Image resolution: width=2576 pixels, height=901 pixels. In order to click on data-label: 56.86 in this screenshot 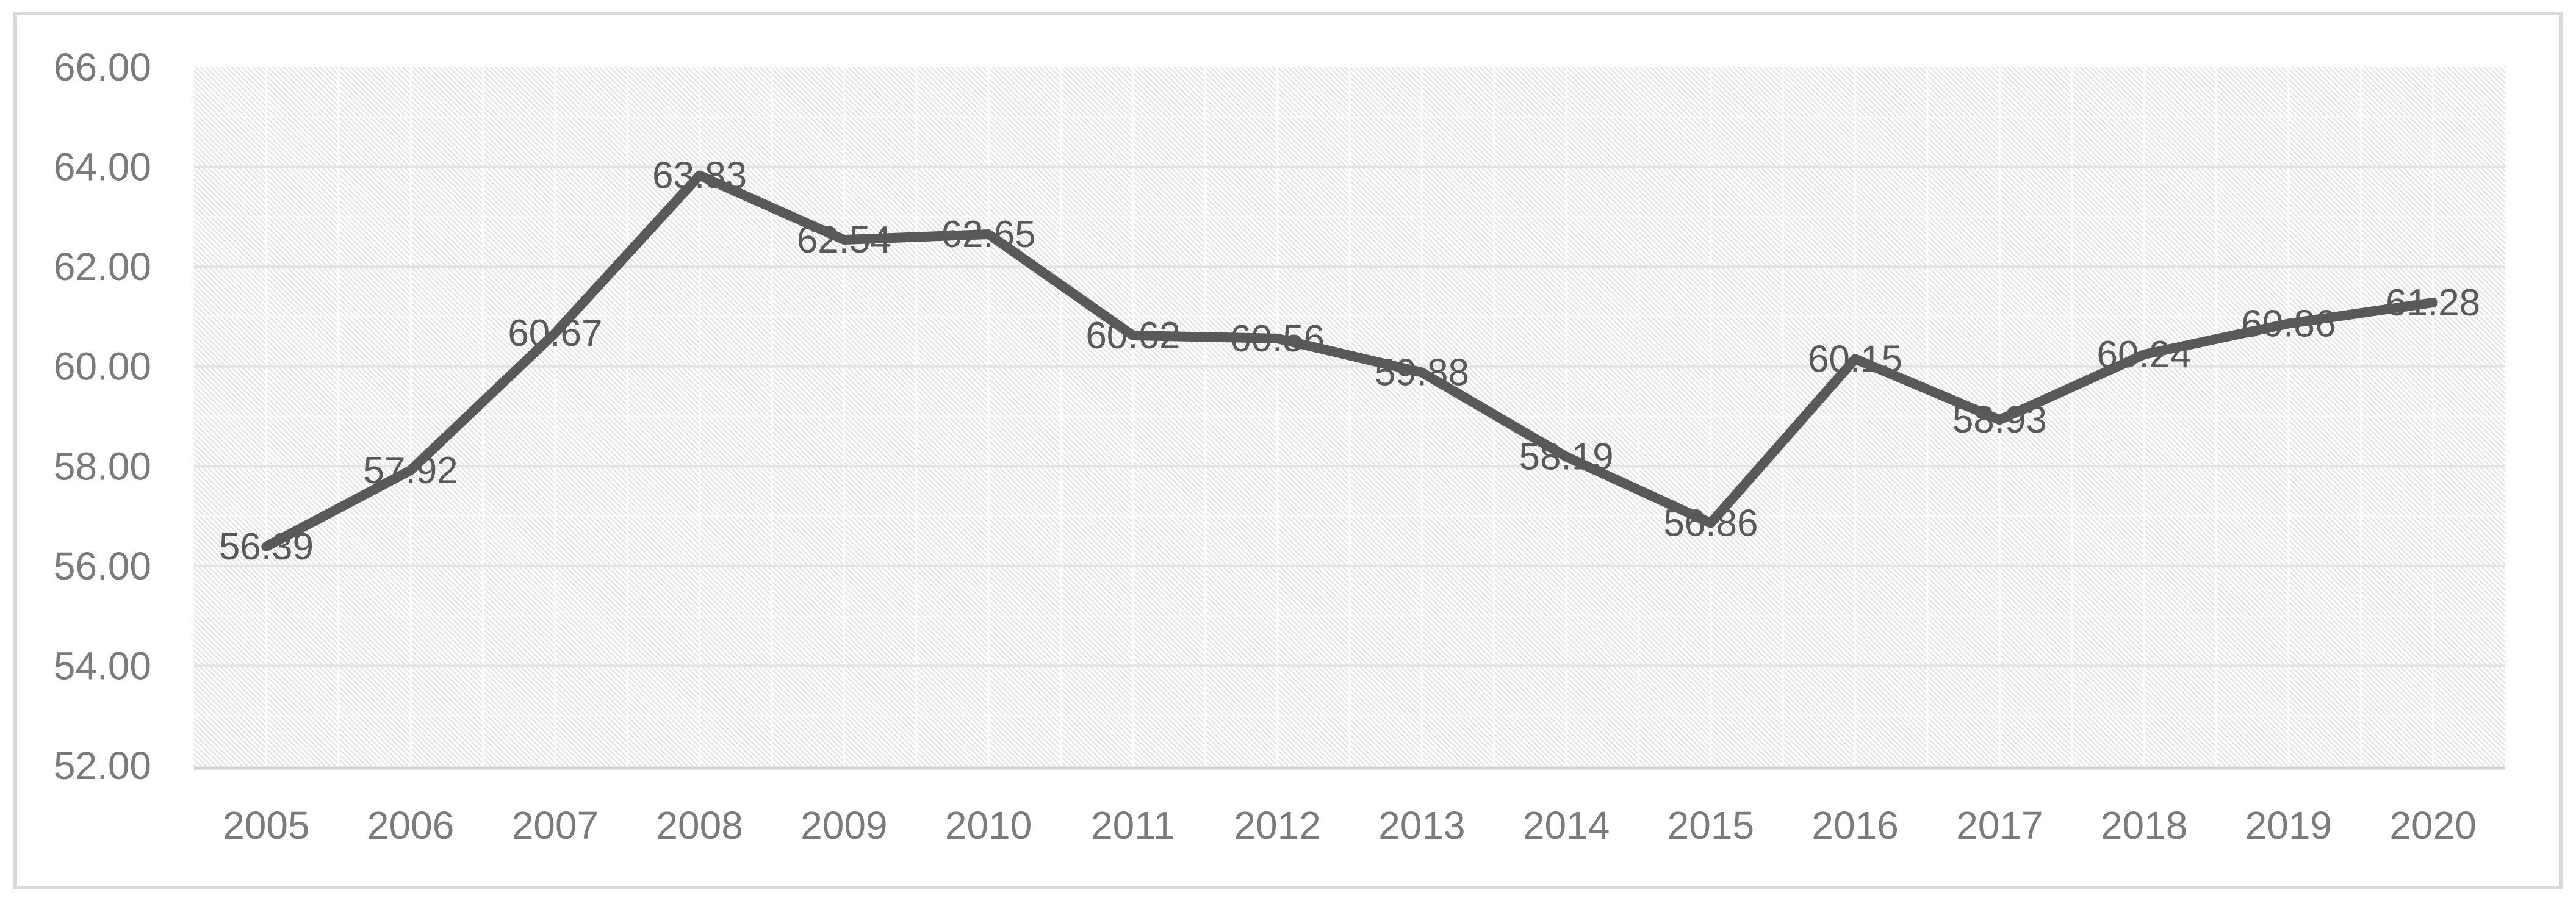, I will do `click(1710, 524)`.